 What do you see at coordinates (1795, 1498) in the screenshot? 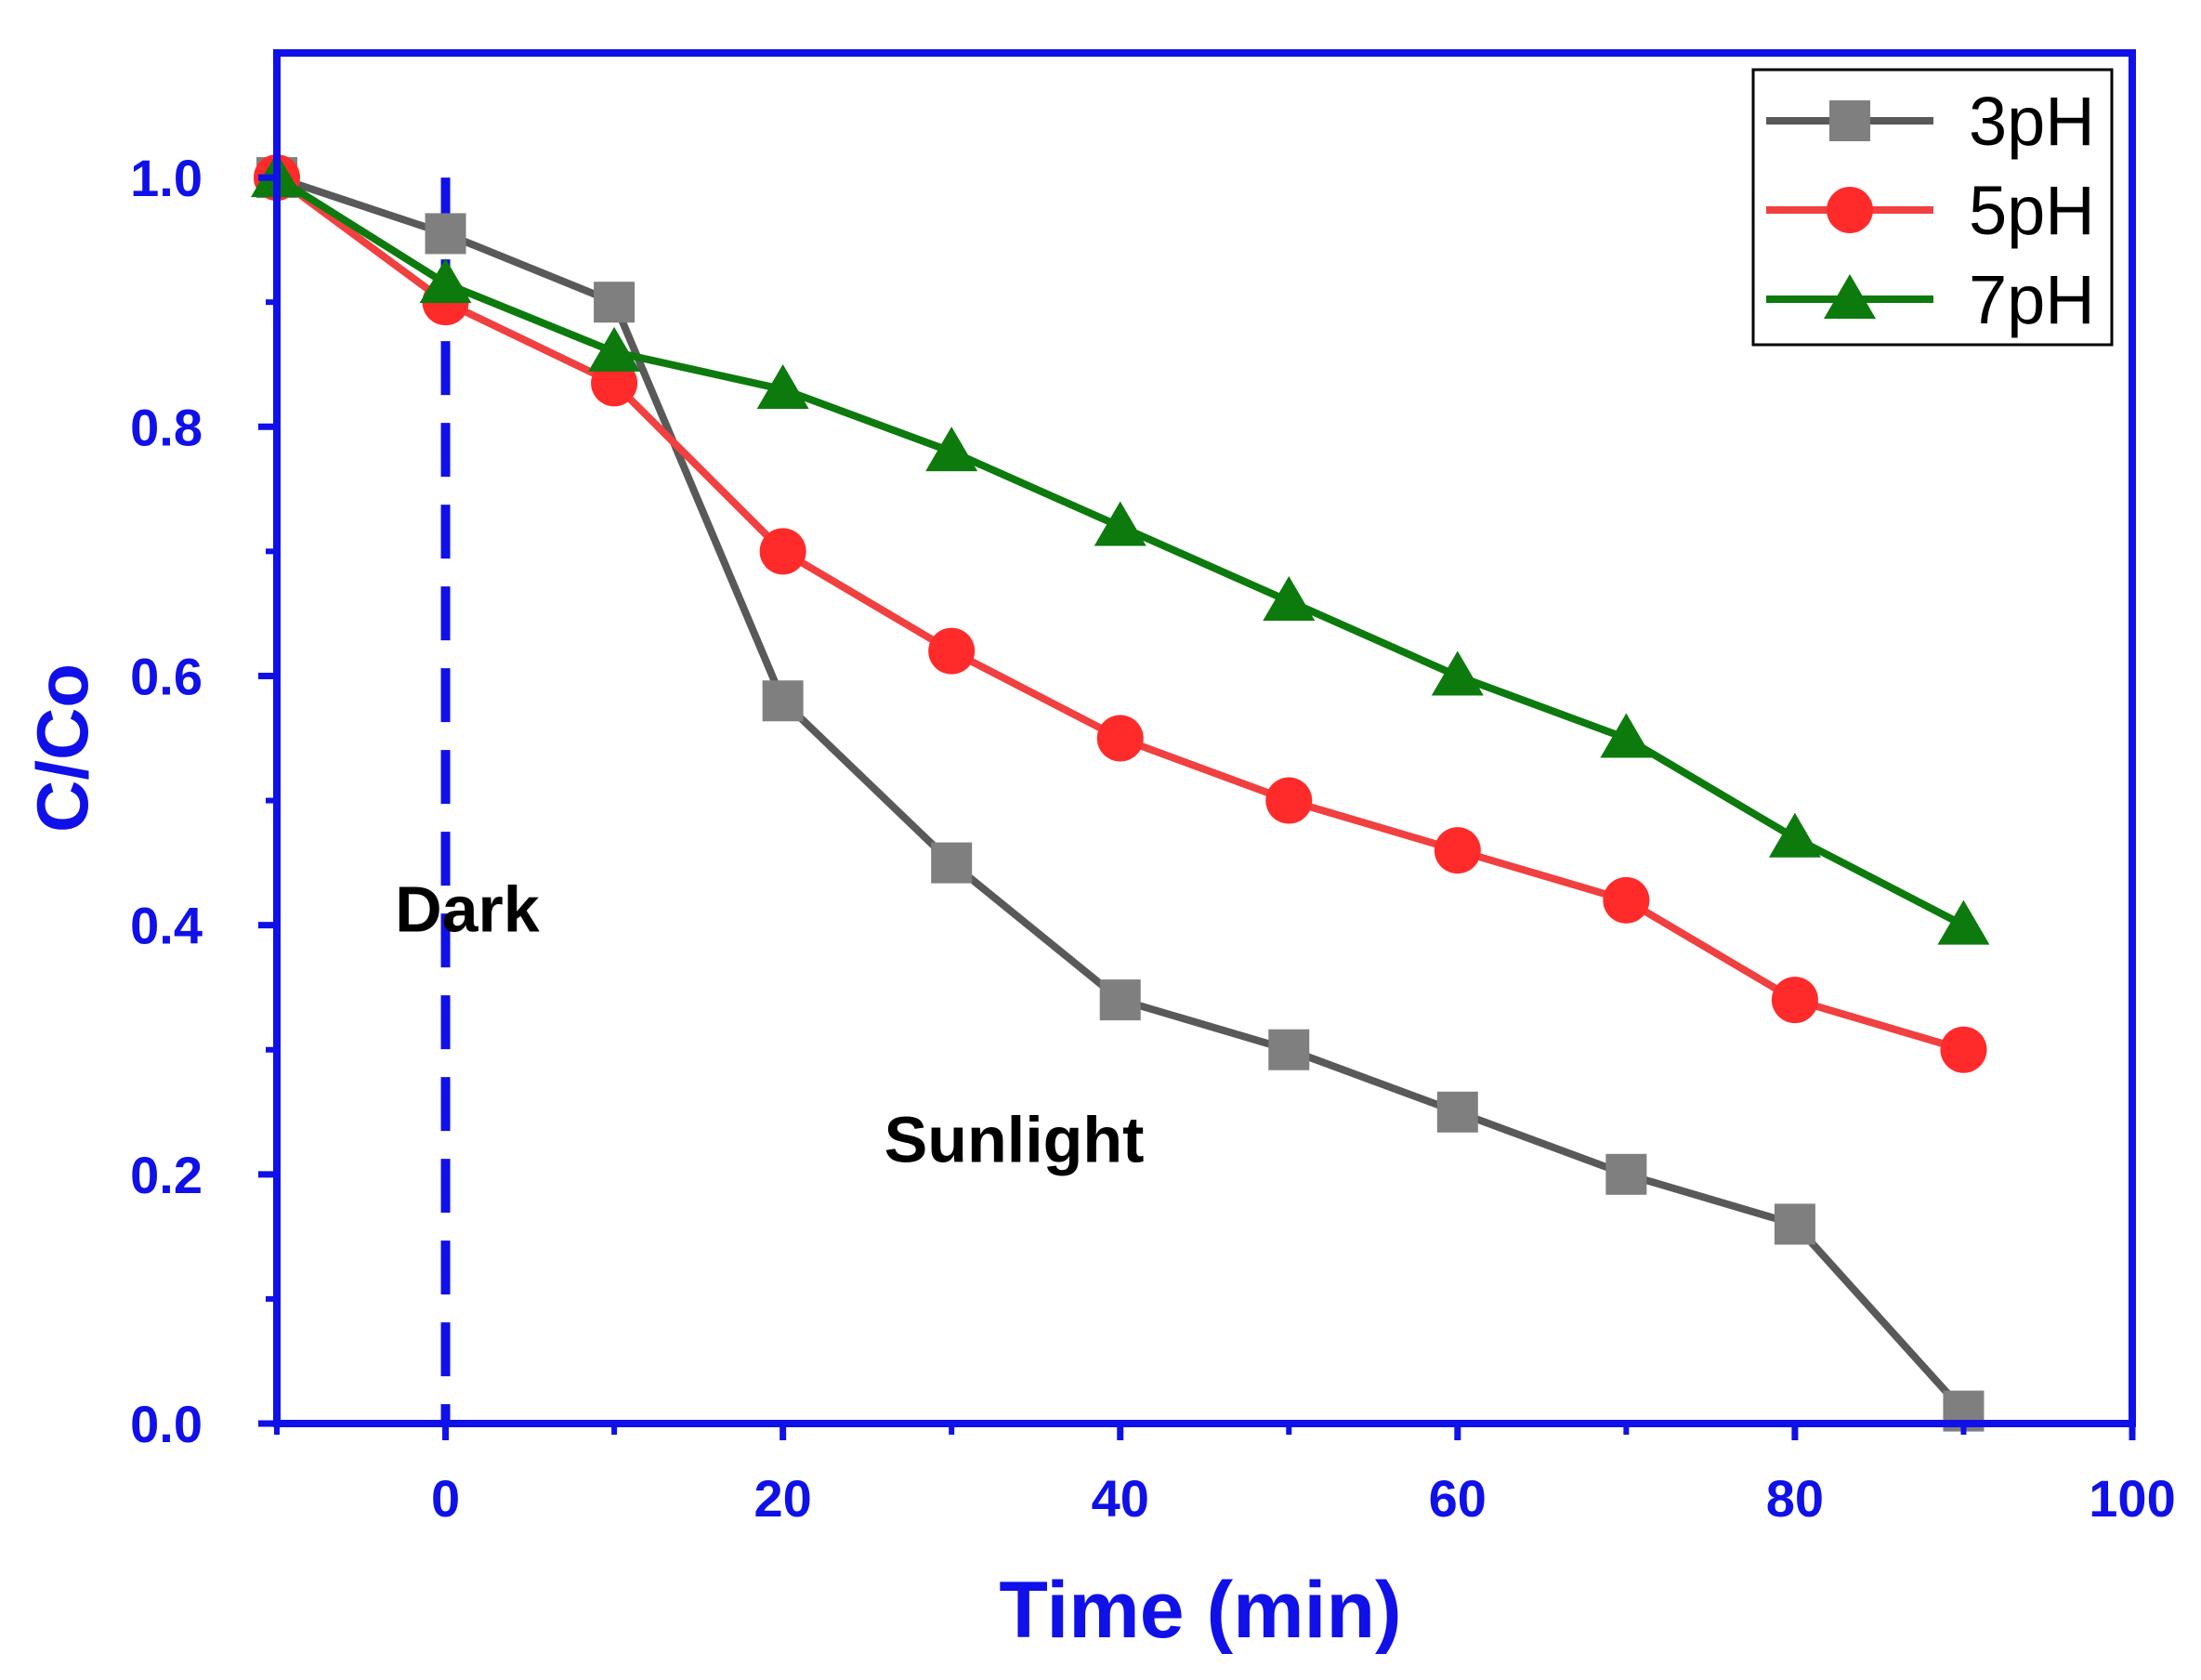
I see `x-tick-label-80: 80` at bounding box center [1795, 1498].